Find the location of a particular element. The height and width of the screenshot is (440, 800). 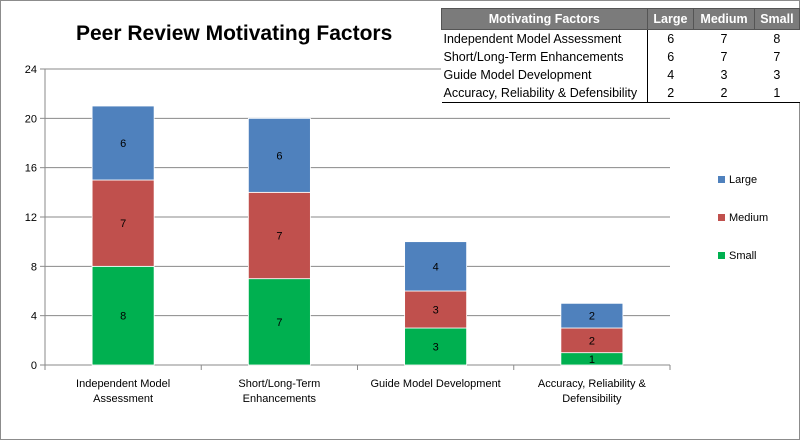

legend: Large Medium Small is located at coordinates (743, 218).